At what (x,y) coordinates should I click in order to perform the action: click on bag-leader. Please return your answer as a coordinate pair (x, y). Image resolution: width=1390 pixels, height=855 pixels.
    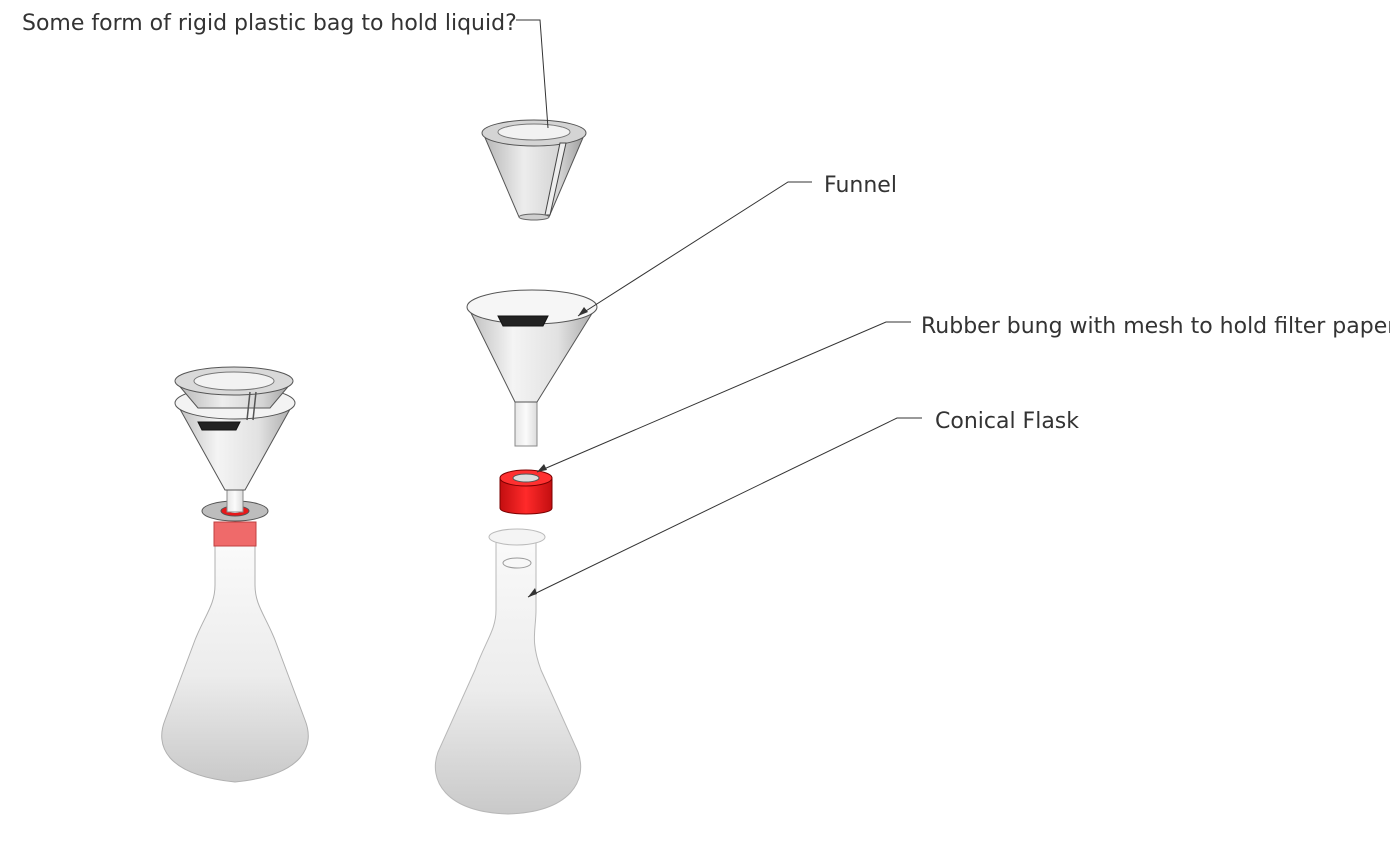
    Looking at the image, I should click on (532, 74).